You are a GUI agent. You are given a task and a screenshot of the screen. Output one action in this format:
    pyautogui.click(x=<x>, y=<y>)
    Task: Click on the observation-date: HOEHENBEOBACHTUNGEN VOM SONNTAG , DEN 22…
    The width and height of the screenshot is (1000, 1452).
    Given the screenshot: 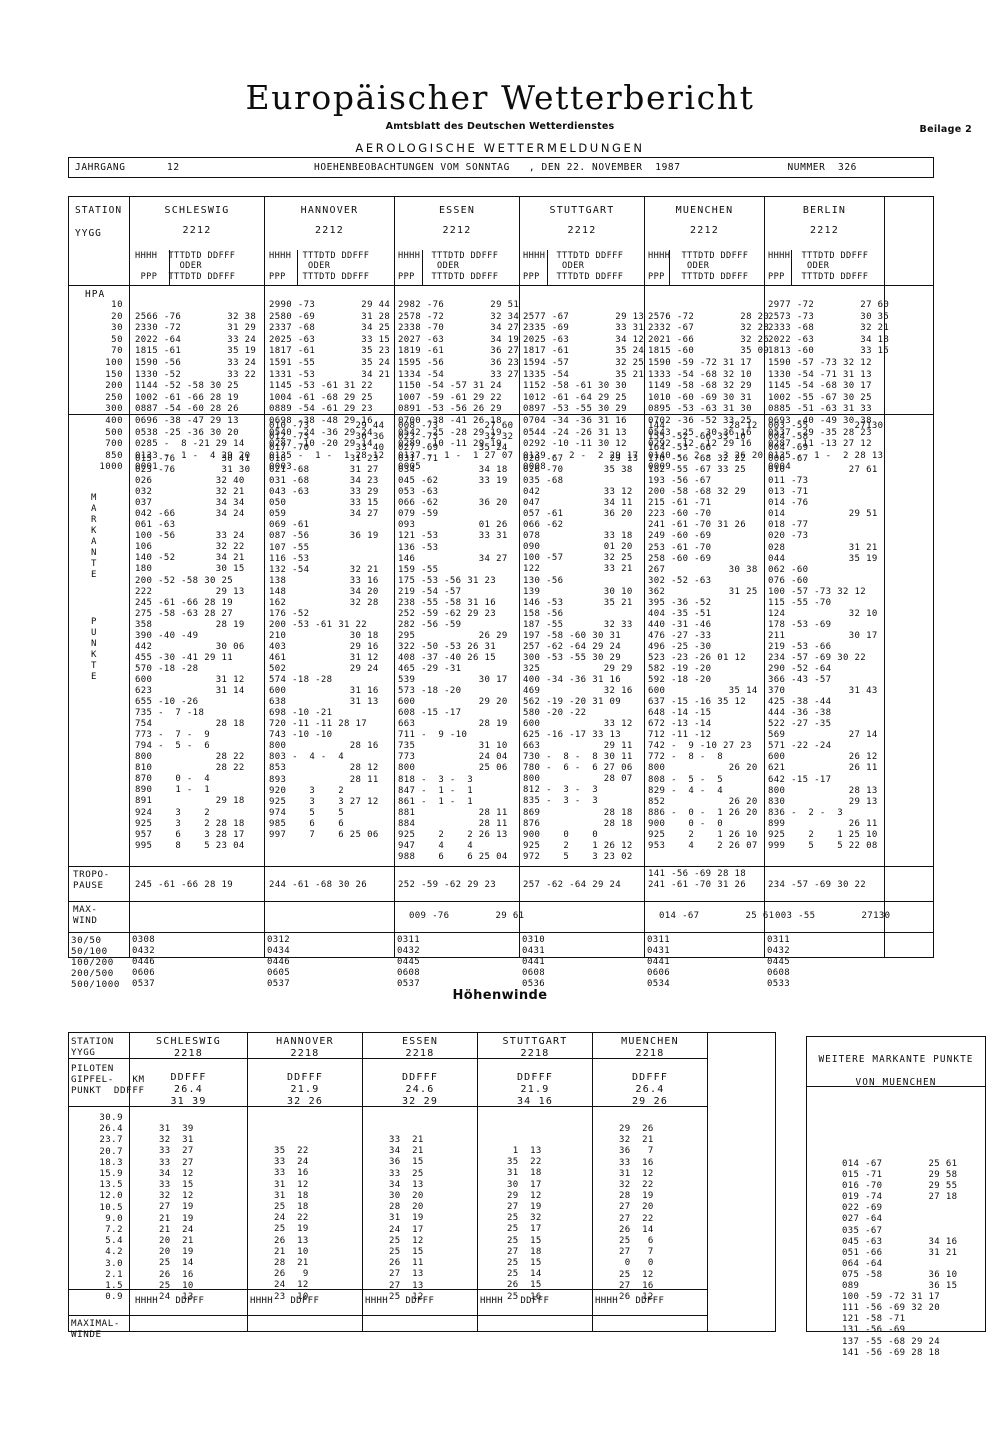 What is the action you would take?
    pyautogui.click(x=497, y=167)
    